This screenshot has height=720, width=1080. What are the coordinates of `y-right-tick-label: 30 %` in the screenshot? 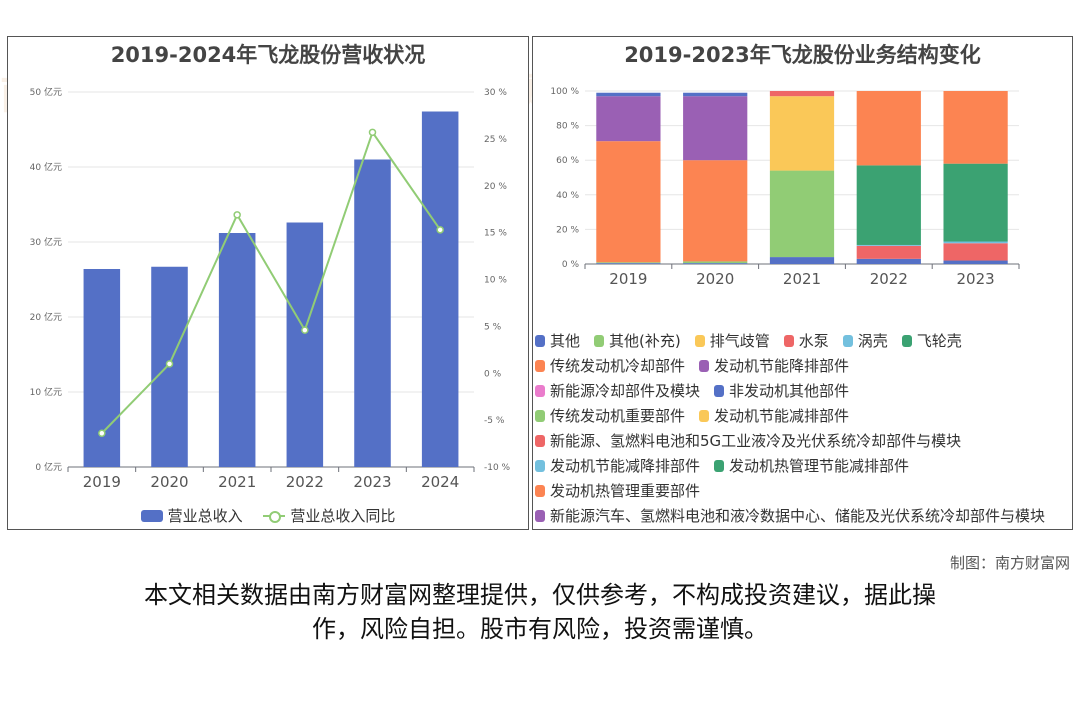 It's located at (495, 93).